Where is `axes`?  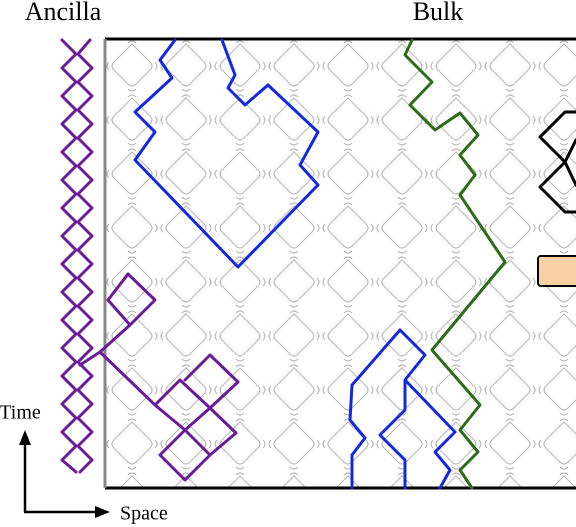
axes is located at coordinates (64, 474).